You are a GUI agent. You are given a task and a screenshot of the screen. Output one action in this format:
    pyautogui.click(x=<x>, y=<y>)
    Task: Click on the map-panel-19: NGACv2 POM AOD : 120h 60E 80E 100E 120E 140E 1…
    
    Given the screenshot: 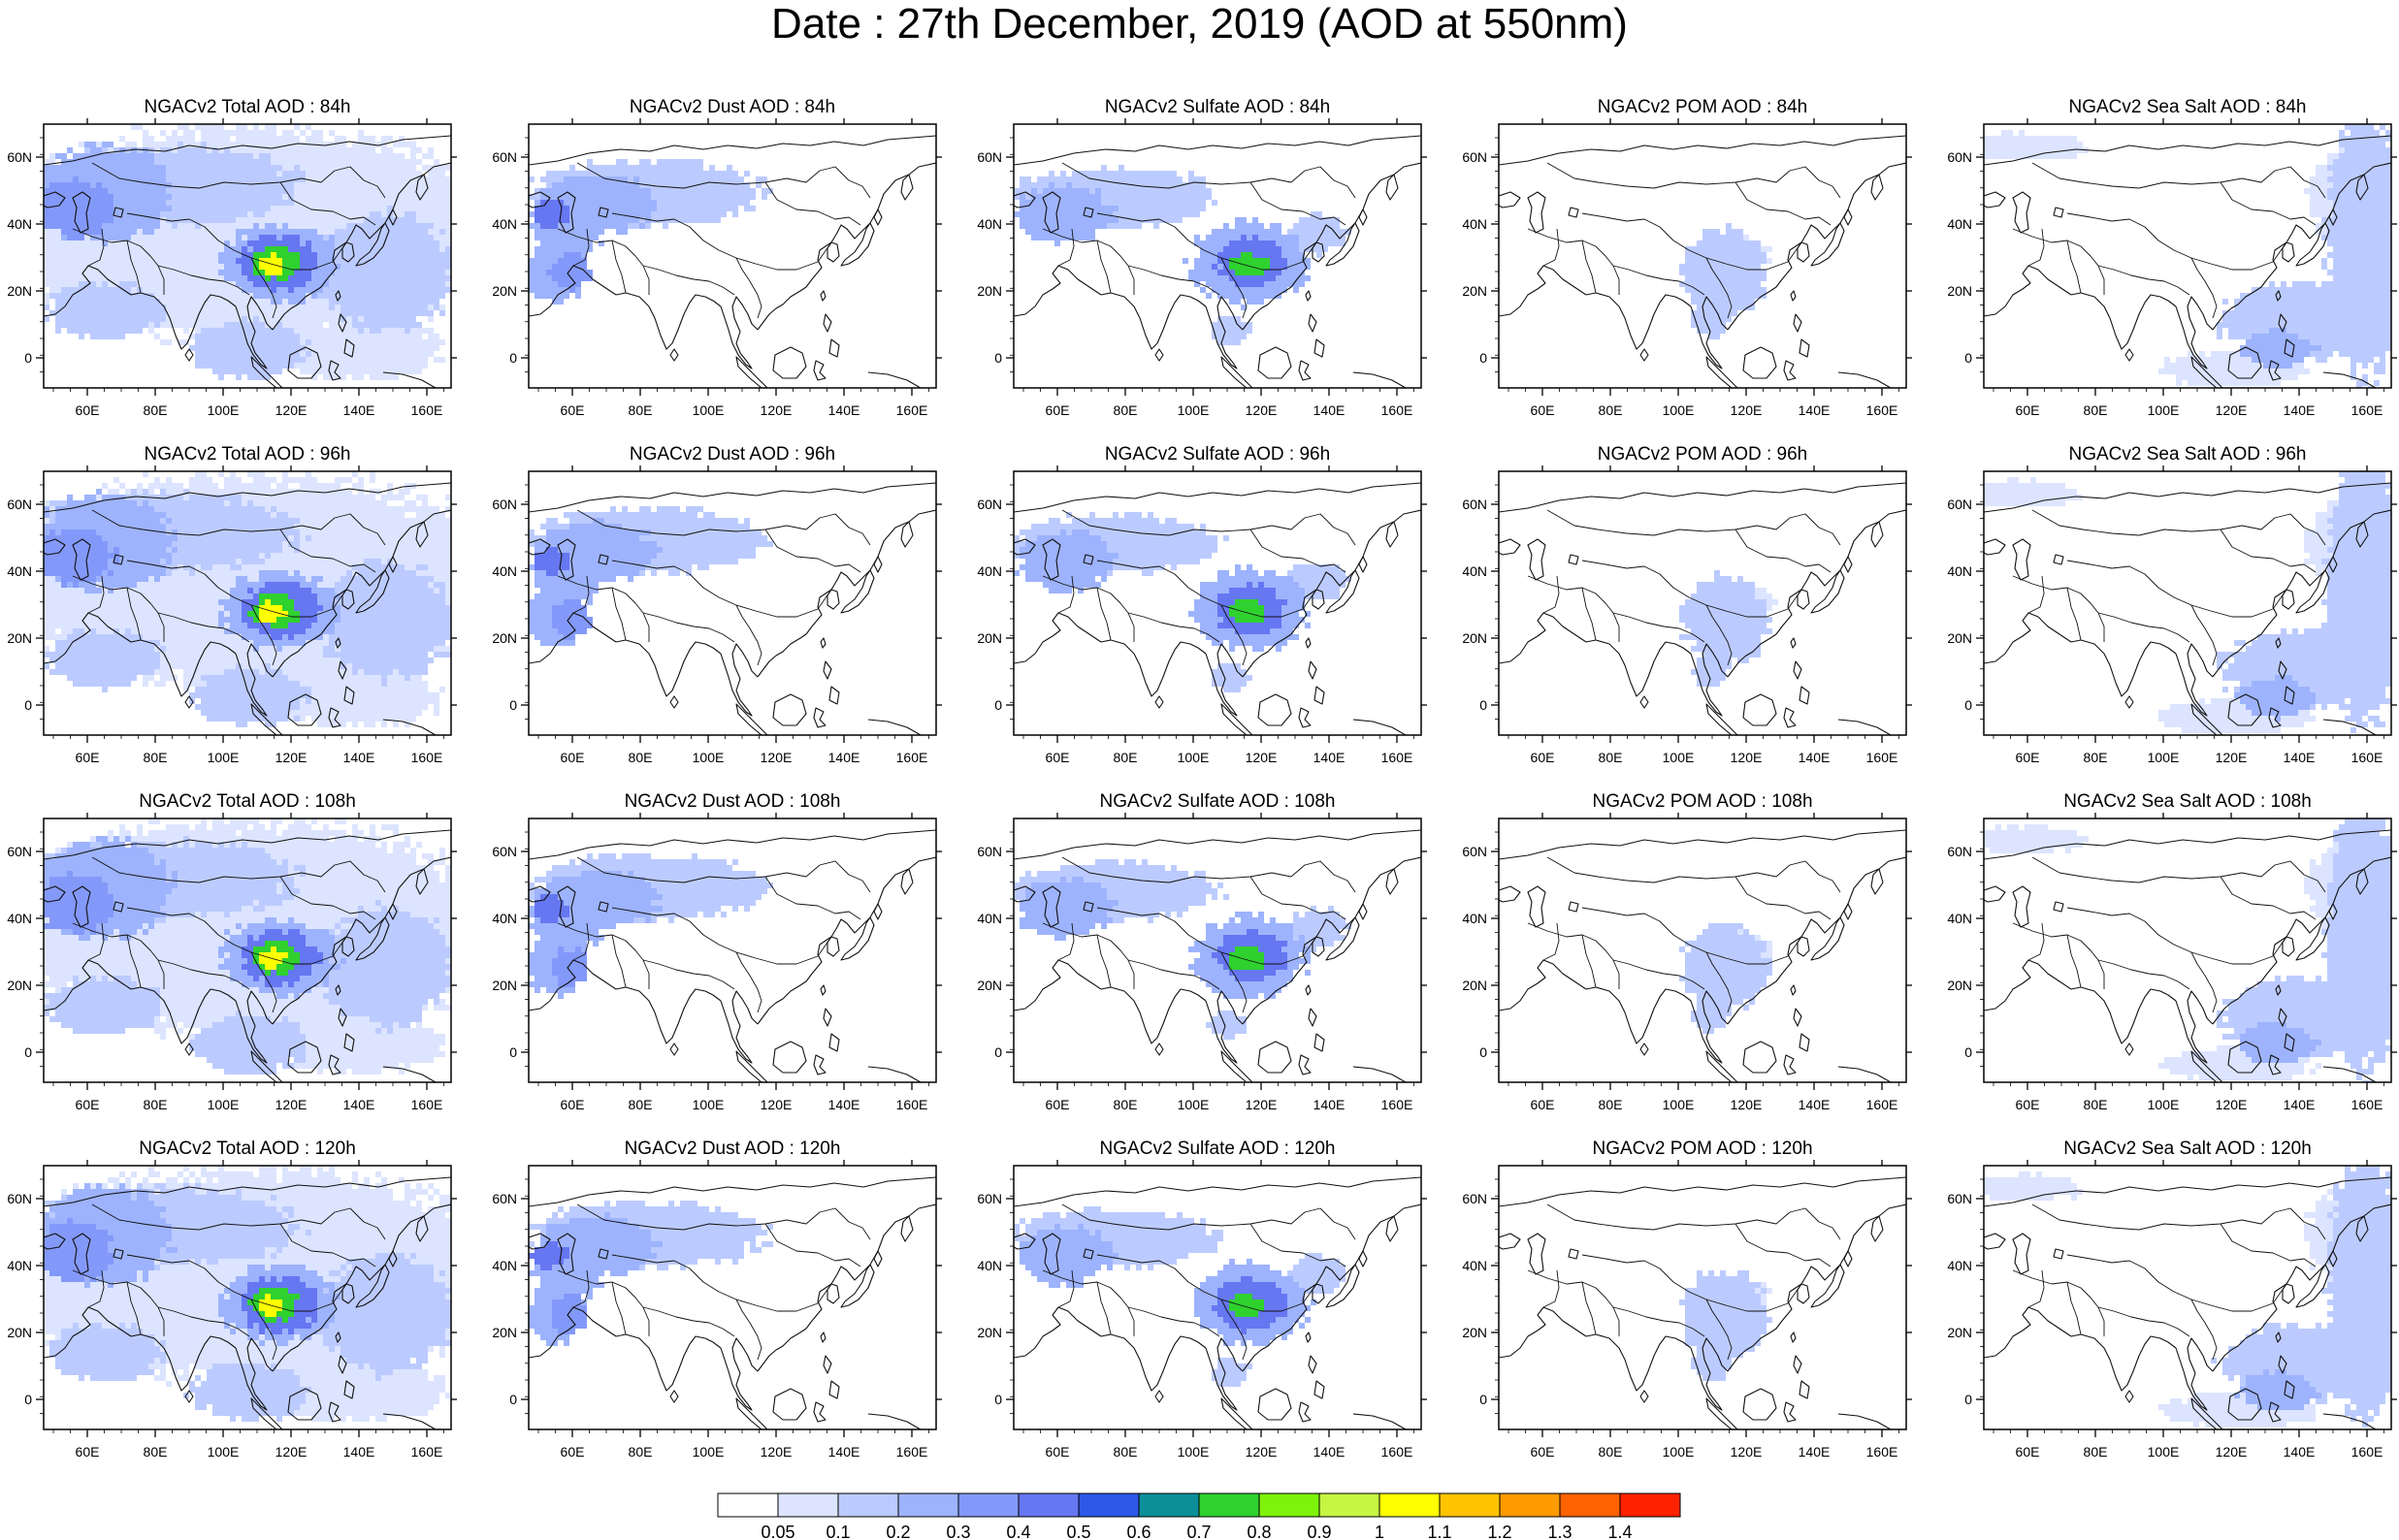 What is the action you would take?
    pyautogui.click(x=1687, y=1299)
    